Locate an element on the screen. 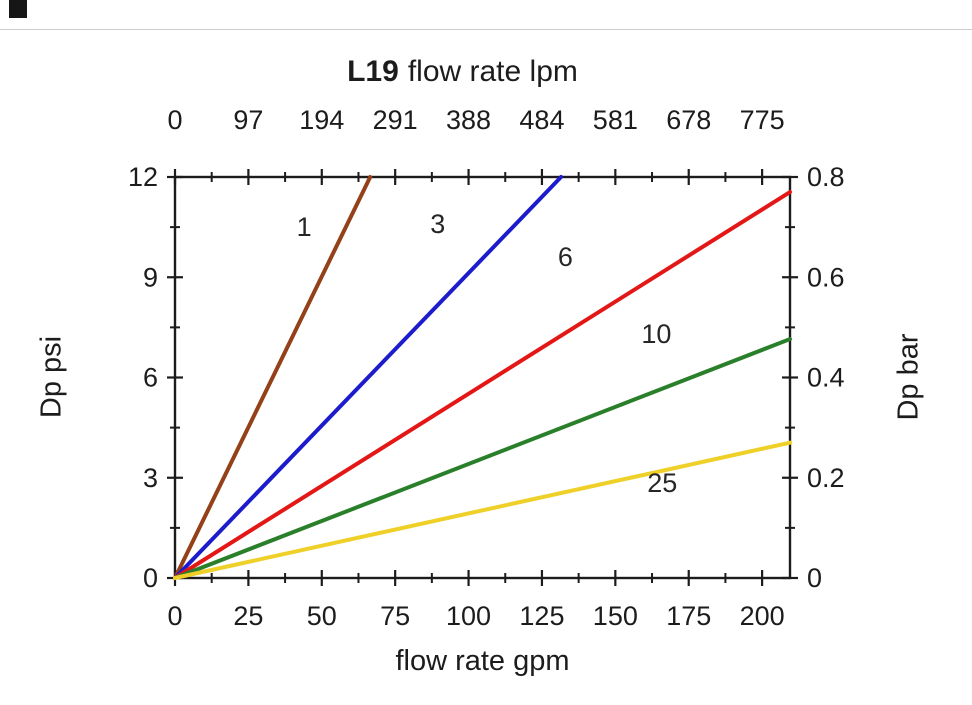 The height and width of the screenshot is (705, 972). top-divider is located at coordinates (486, 29).